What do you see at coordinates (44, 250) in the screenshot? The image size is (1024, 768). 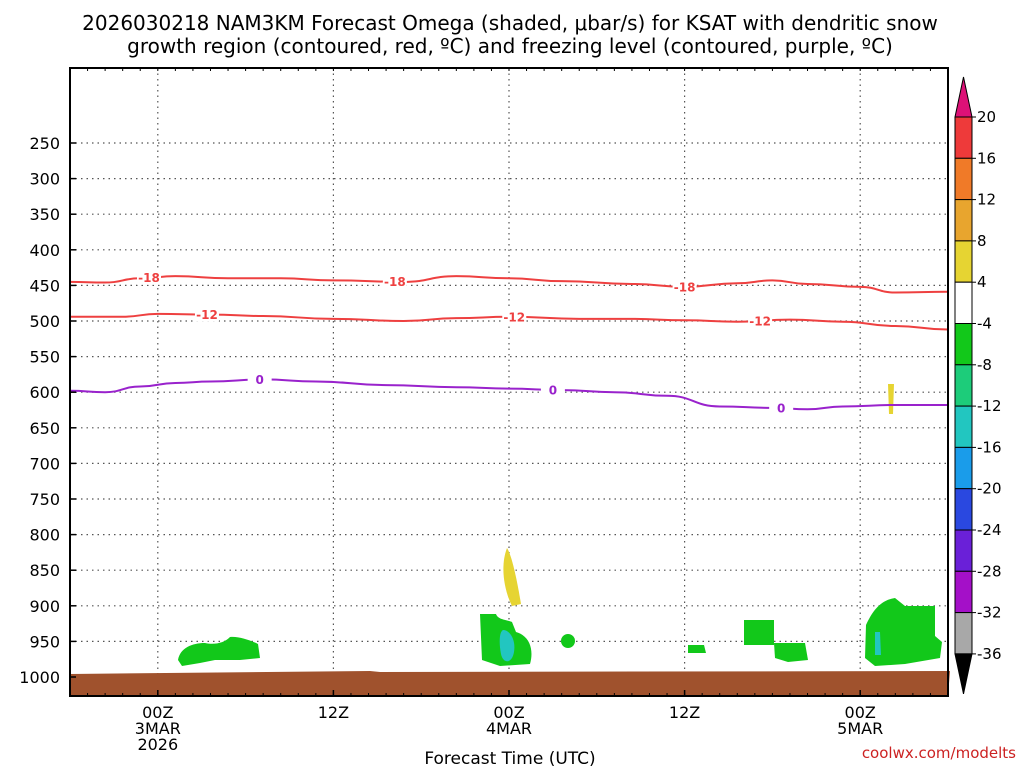 I see `y-tick-label: 400` at bounding box center [44, 250].